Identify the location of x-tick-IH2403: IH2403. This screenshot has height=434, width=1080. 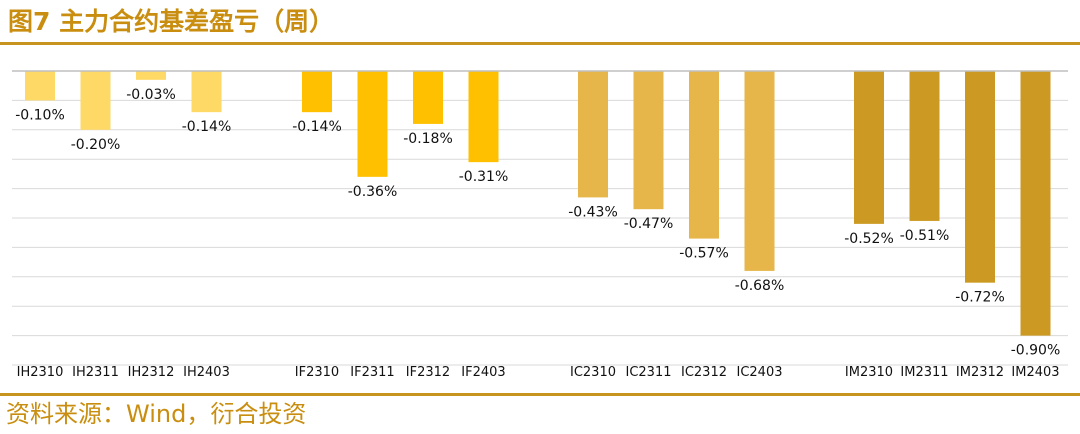
(206, 372).